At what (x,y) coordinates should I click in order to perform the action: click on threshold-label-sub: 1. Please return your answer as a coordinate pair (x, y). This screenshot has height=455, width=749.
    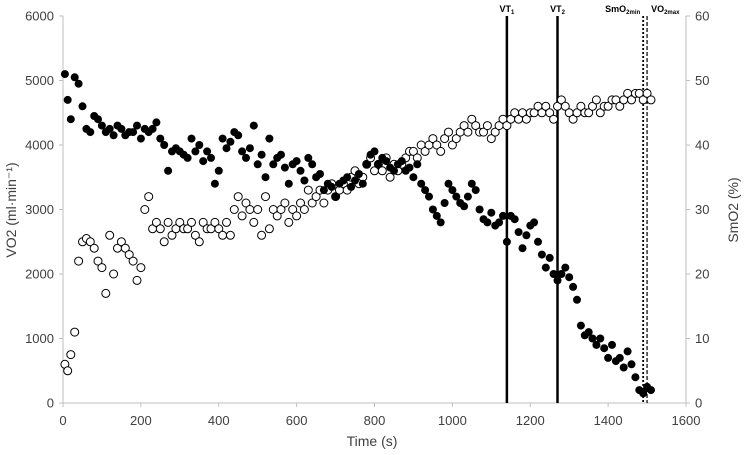
    Looking at the image, I should click on (513, 13).